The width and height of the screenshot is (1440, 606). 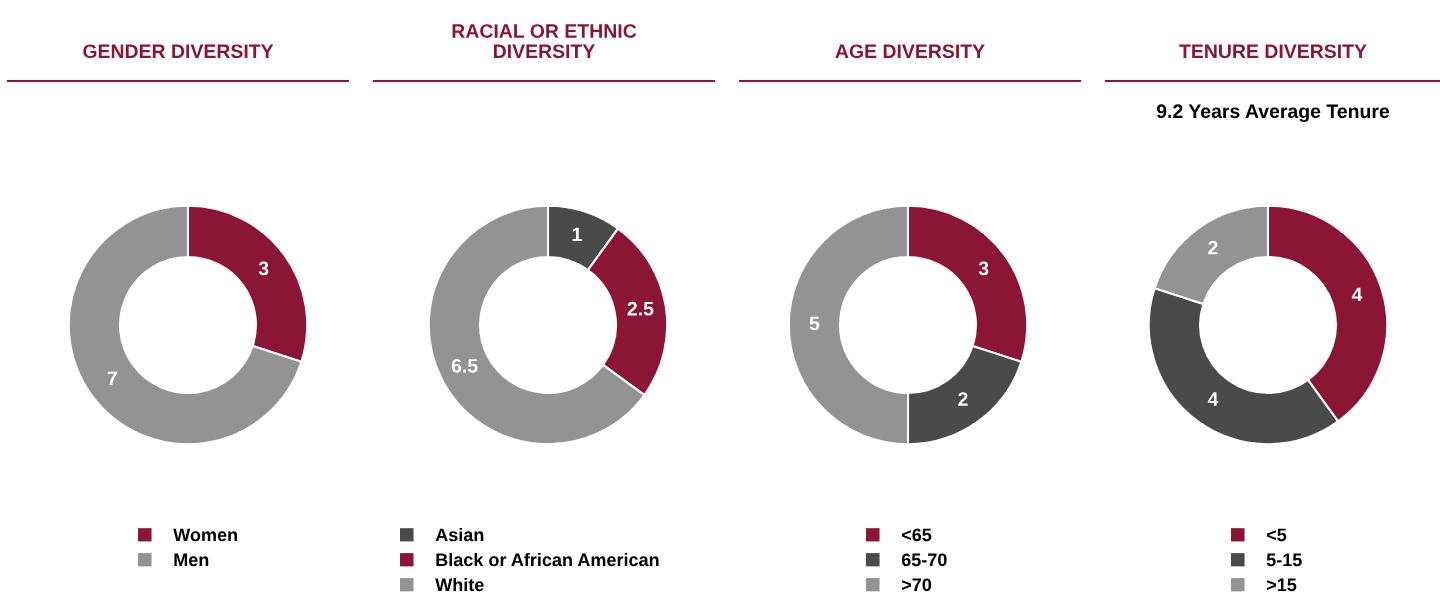 What do you see at coordinates (547, 559) in the screenshot?
I see `legend-label: Black or African American` at bounding box center [547, 559].